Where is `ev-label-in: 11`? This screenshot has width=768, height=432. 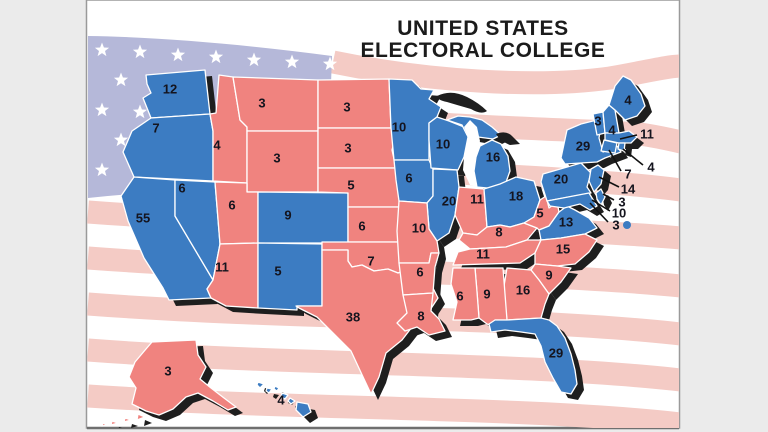
ev-label-in: 11 is located at coordinates (477, 199).